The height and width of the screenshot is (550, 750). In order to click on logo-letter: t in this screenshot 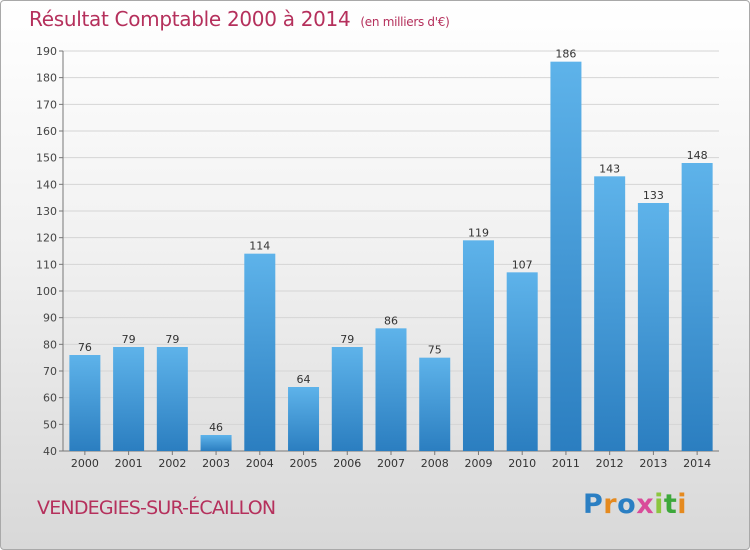, I will do `click(670, 504)`.